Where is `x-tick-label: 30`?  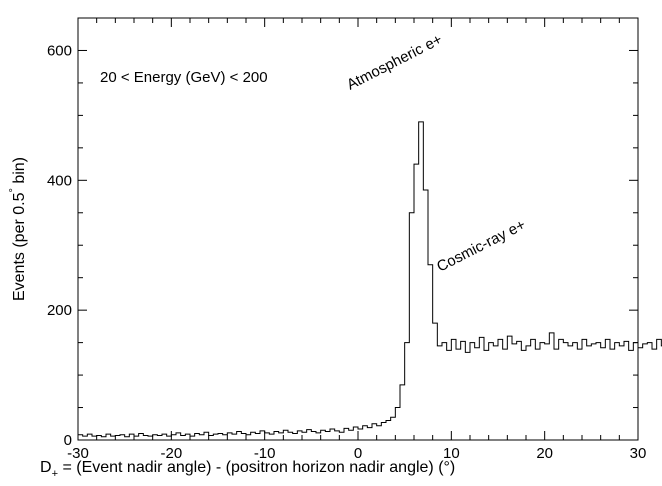 x-tick-label: 30 is located at coordinates (638, 453).